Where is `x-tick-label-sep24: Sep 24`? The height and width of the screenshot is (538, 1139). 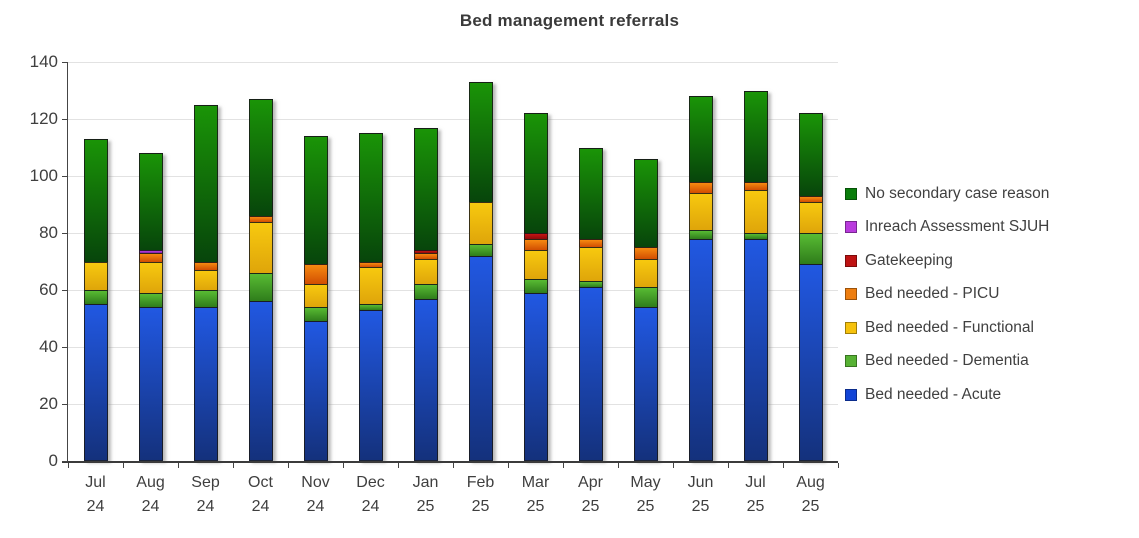 x-tick-label-sep24: Sep 24 is located at coordinates (205, 494).